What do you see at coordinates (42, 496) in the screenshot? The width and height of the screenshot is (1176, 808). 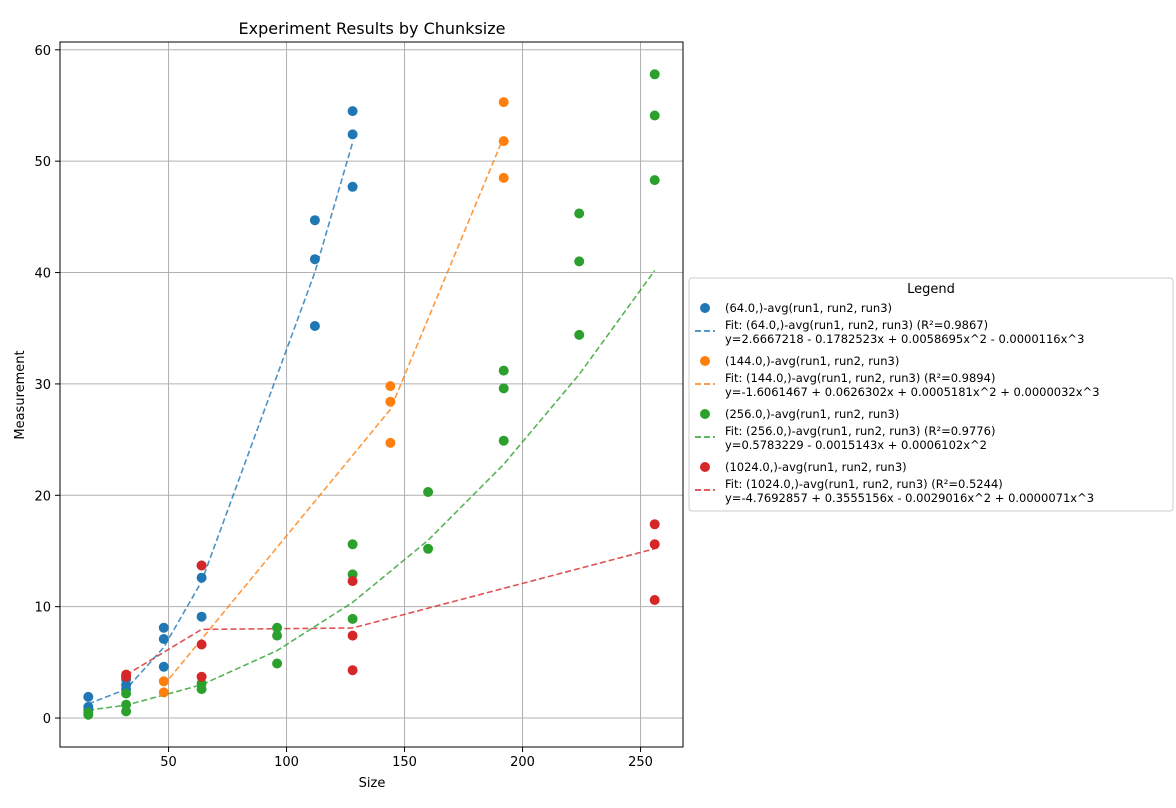 I see `y-tick-label: 20` at bounding box center [42, 496].